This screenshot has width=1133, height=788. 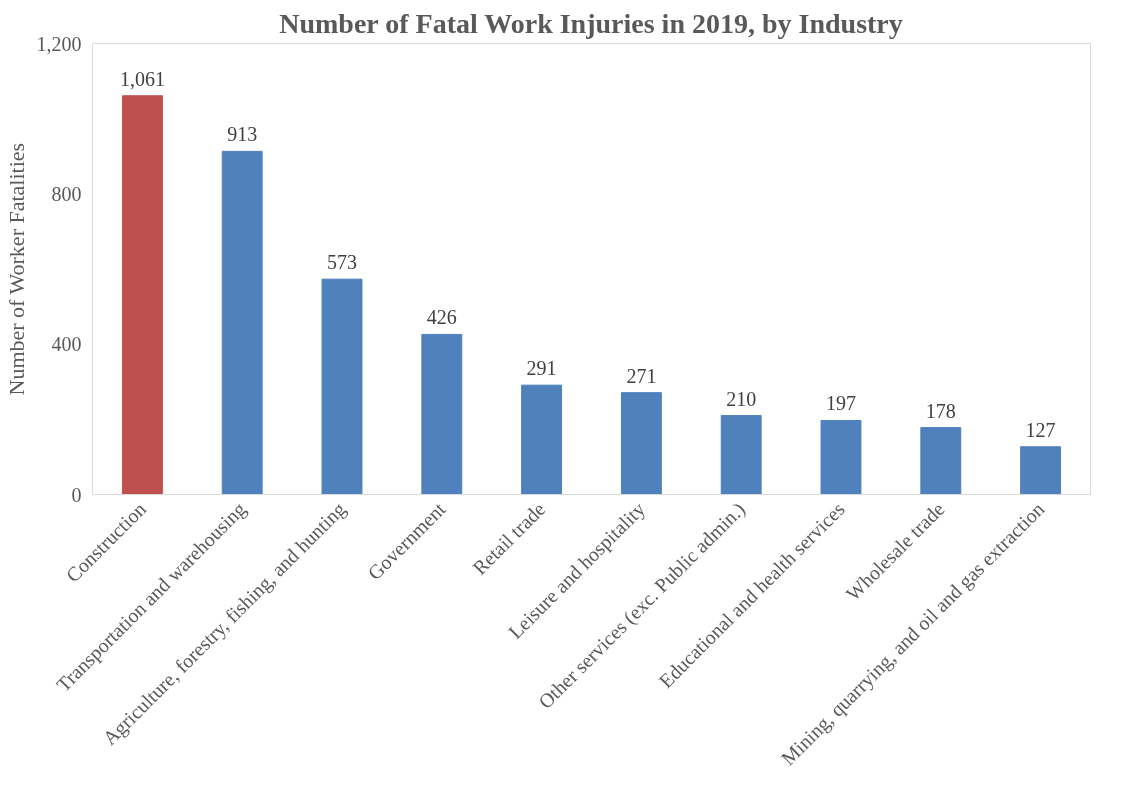 What do you see at coordinates (16, 269) in the screenshot?
I see `y-axis-title: Number of Worker Fatalities` at bounding box center [16, 269].